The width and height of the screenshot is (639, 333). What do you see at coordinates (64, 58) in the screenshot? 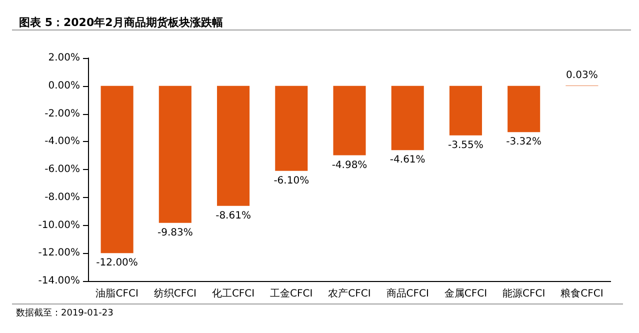
I see `y-tick-label: 2.00%` at bounding box center [64, 58].